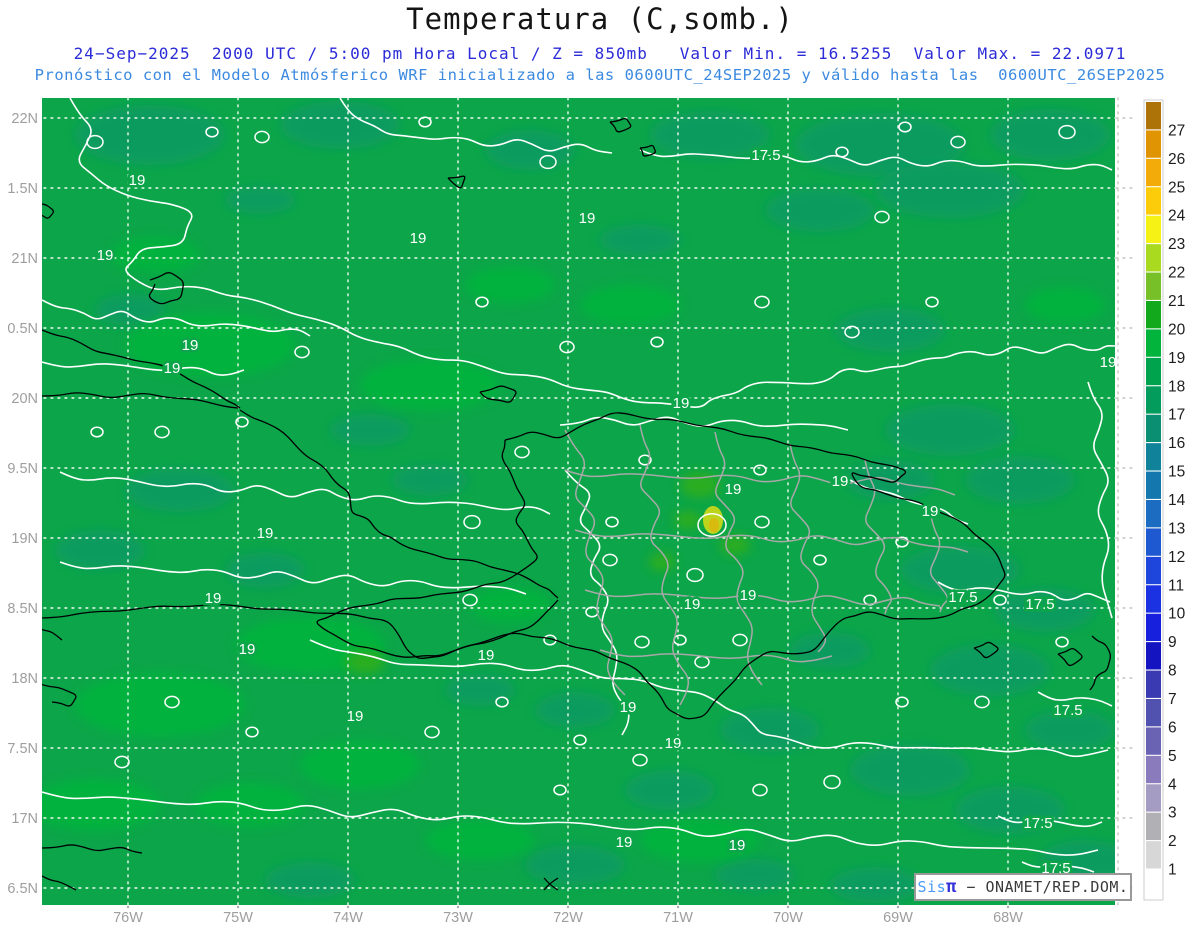 This screenshot has width=1200, height=927. What do you see at coordinates (1172, 727) in the screenshot?
I see `colorbar-label: 6` at bounding box center [1172, 727].